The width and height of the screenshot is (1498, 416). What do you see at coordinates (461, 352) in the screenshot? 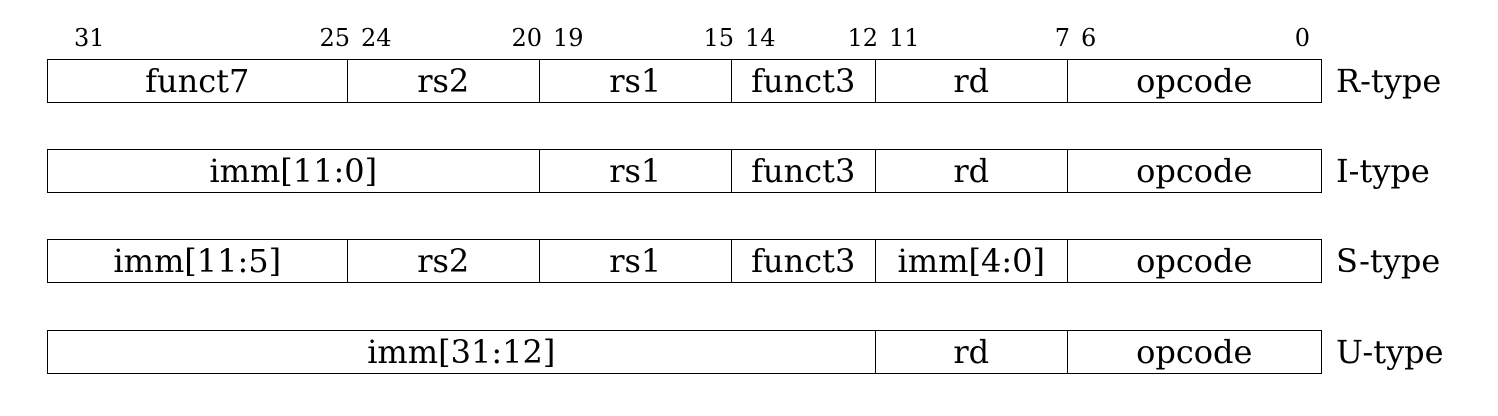
I see `field-imm-31-12: imm[31:12]` at bounding box center [461, 352].